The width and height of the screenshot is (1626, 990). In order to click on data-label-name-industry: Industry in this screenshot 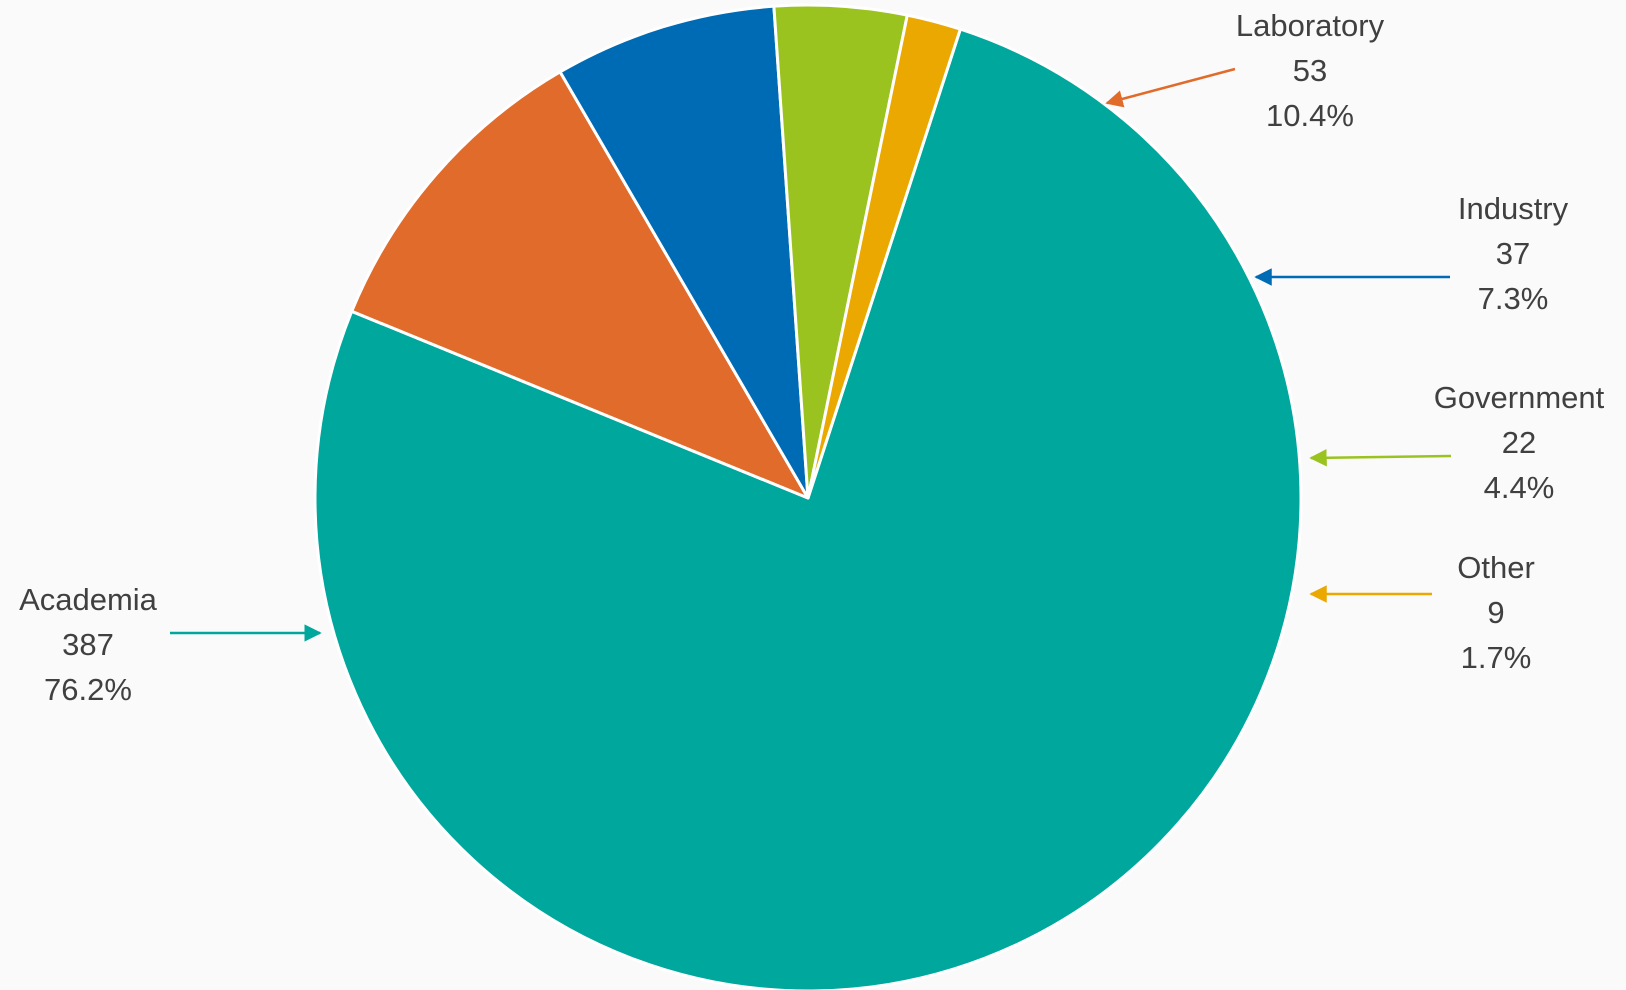, I will do `click(1513, 208)`.